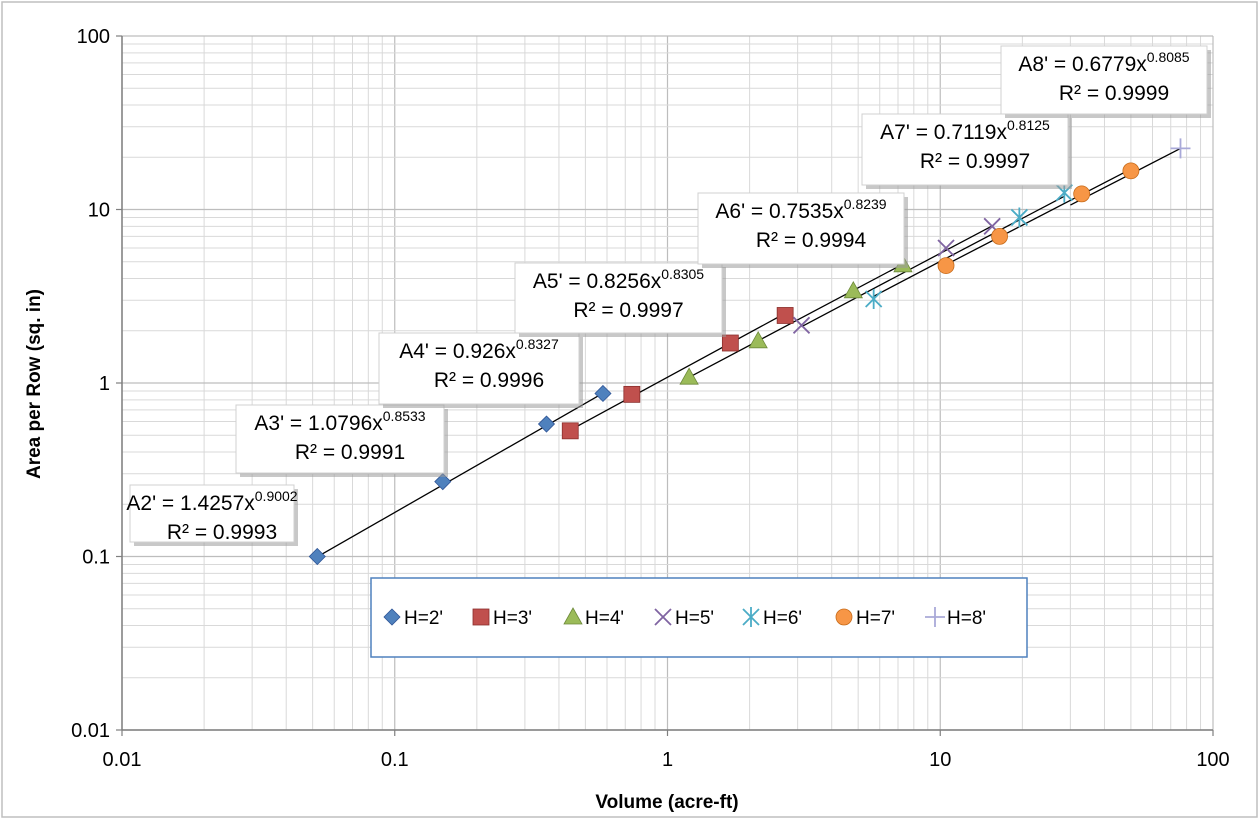  Describe the element at coordinates (875, 618) in the screenshot. I see `legend-label: H=7'` at that location.